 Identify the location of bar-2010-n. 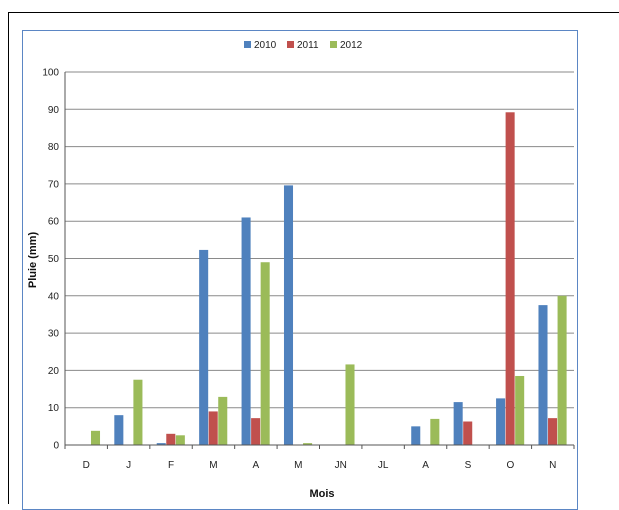
(543, 375).